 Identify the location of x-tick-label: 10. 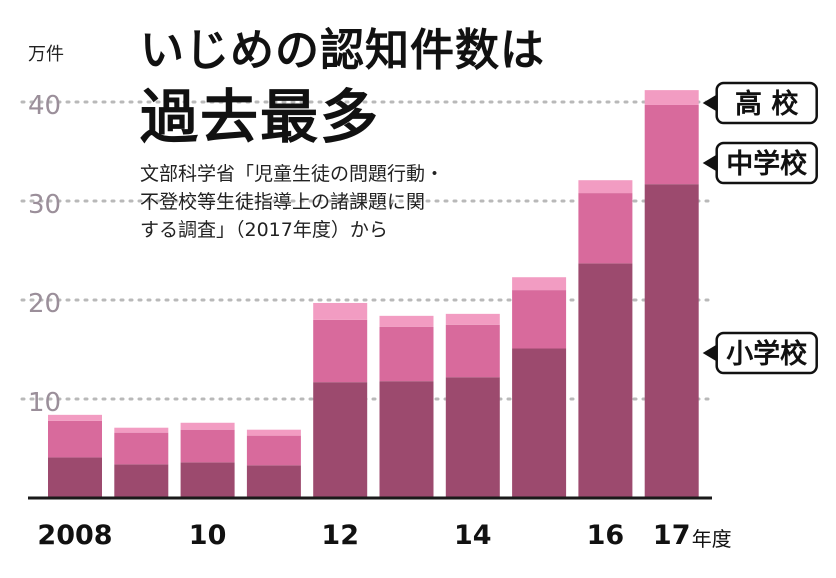
(208, 535).